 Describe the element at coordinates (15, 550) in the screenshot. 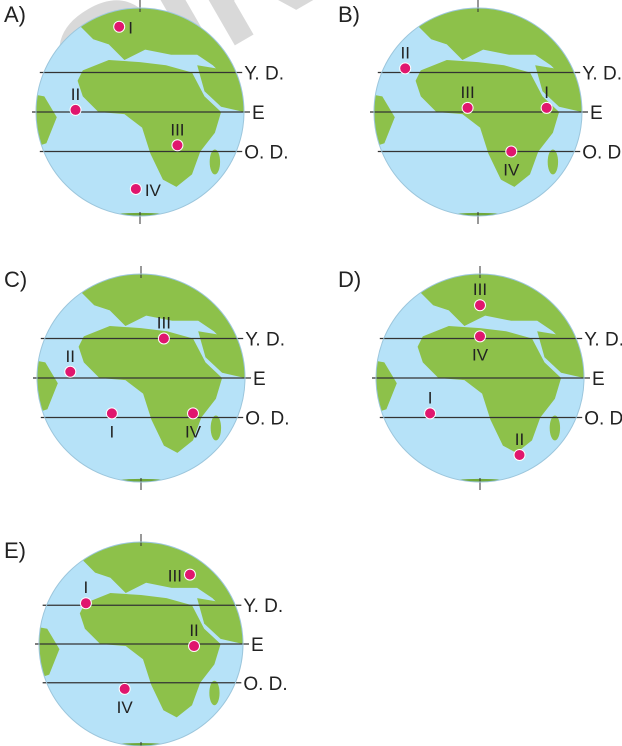

I see `option-label: E)` at that location.